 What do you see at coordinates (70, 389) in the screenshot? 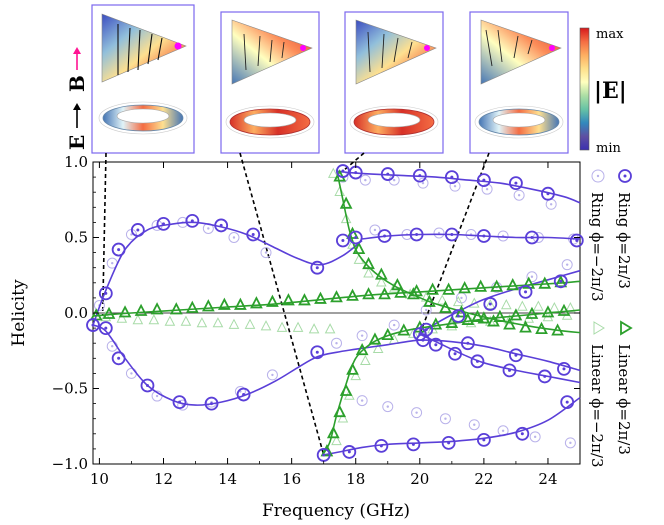
I see `y-tick-label: −0.5` at bounding box center [70, 389].